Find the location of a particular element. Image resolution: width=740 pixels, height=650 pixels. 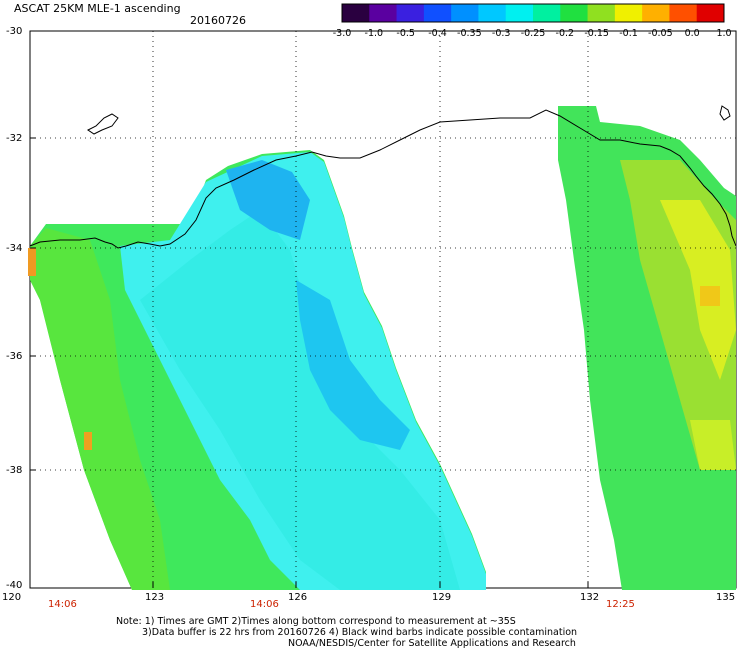

product-date: 20160726 is located at coordinates (218, 20).